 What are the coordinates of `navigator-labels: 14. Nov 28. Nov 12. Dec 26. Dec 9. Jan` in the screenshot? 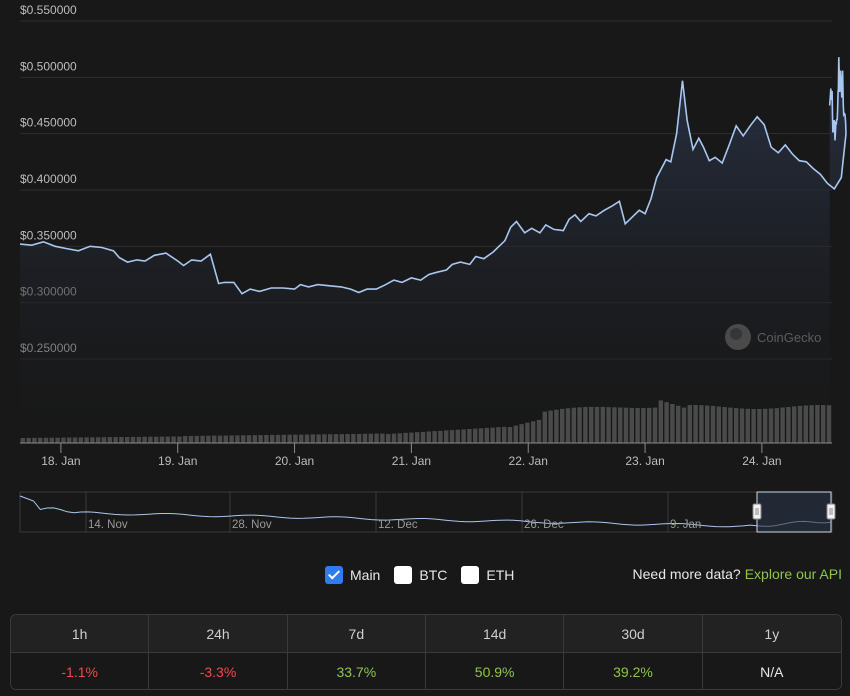 It's located at (394, 525).